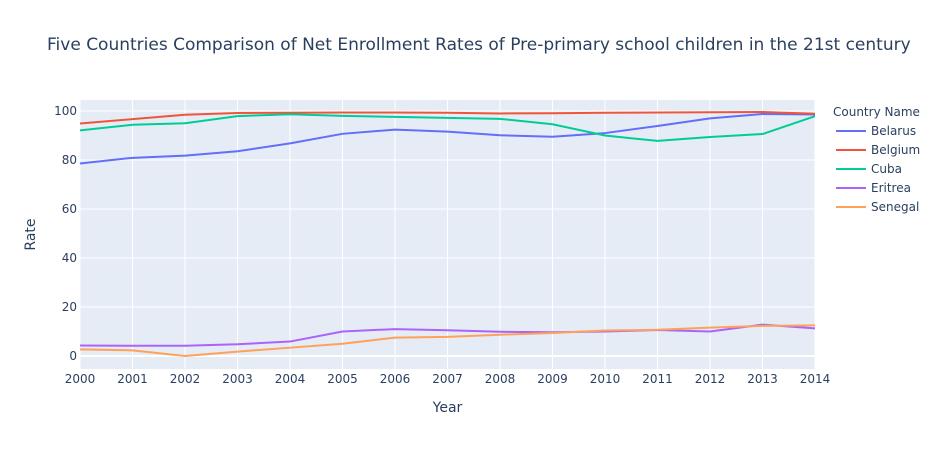  Describe the element at coordinates (869, 169) in the screenshot. I see `legend-item-cuba: Cuba` at that location.